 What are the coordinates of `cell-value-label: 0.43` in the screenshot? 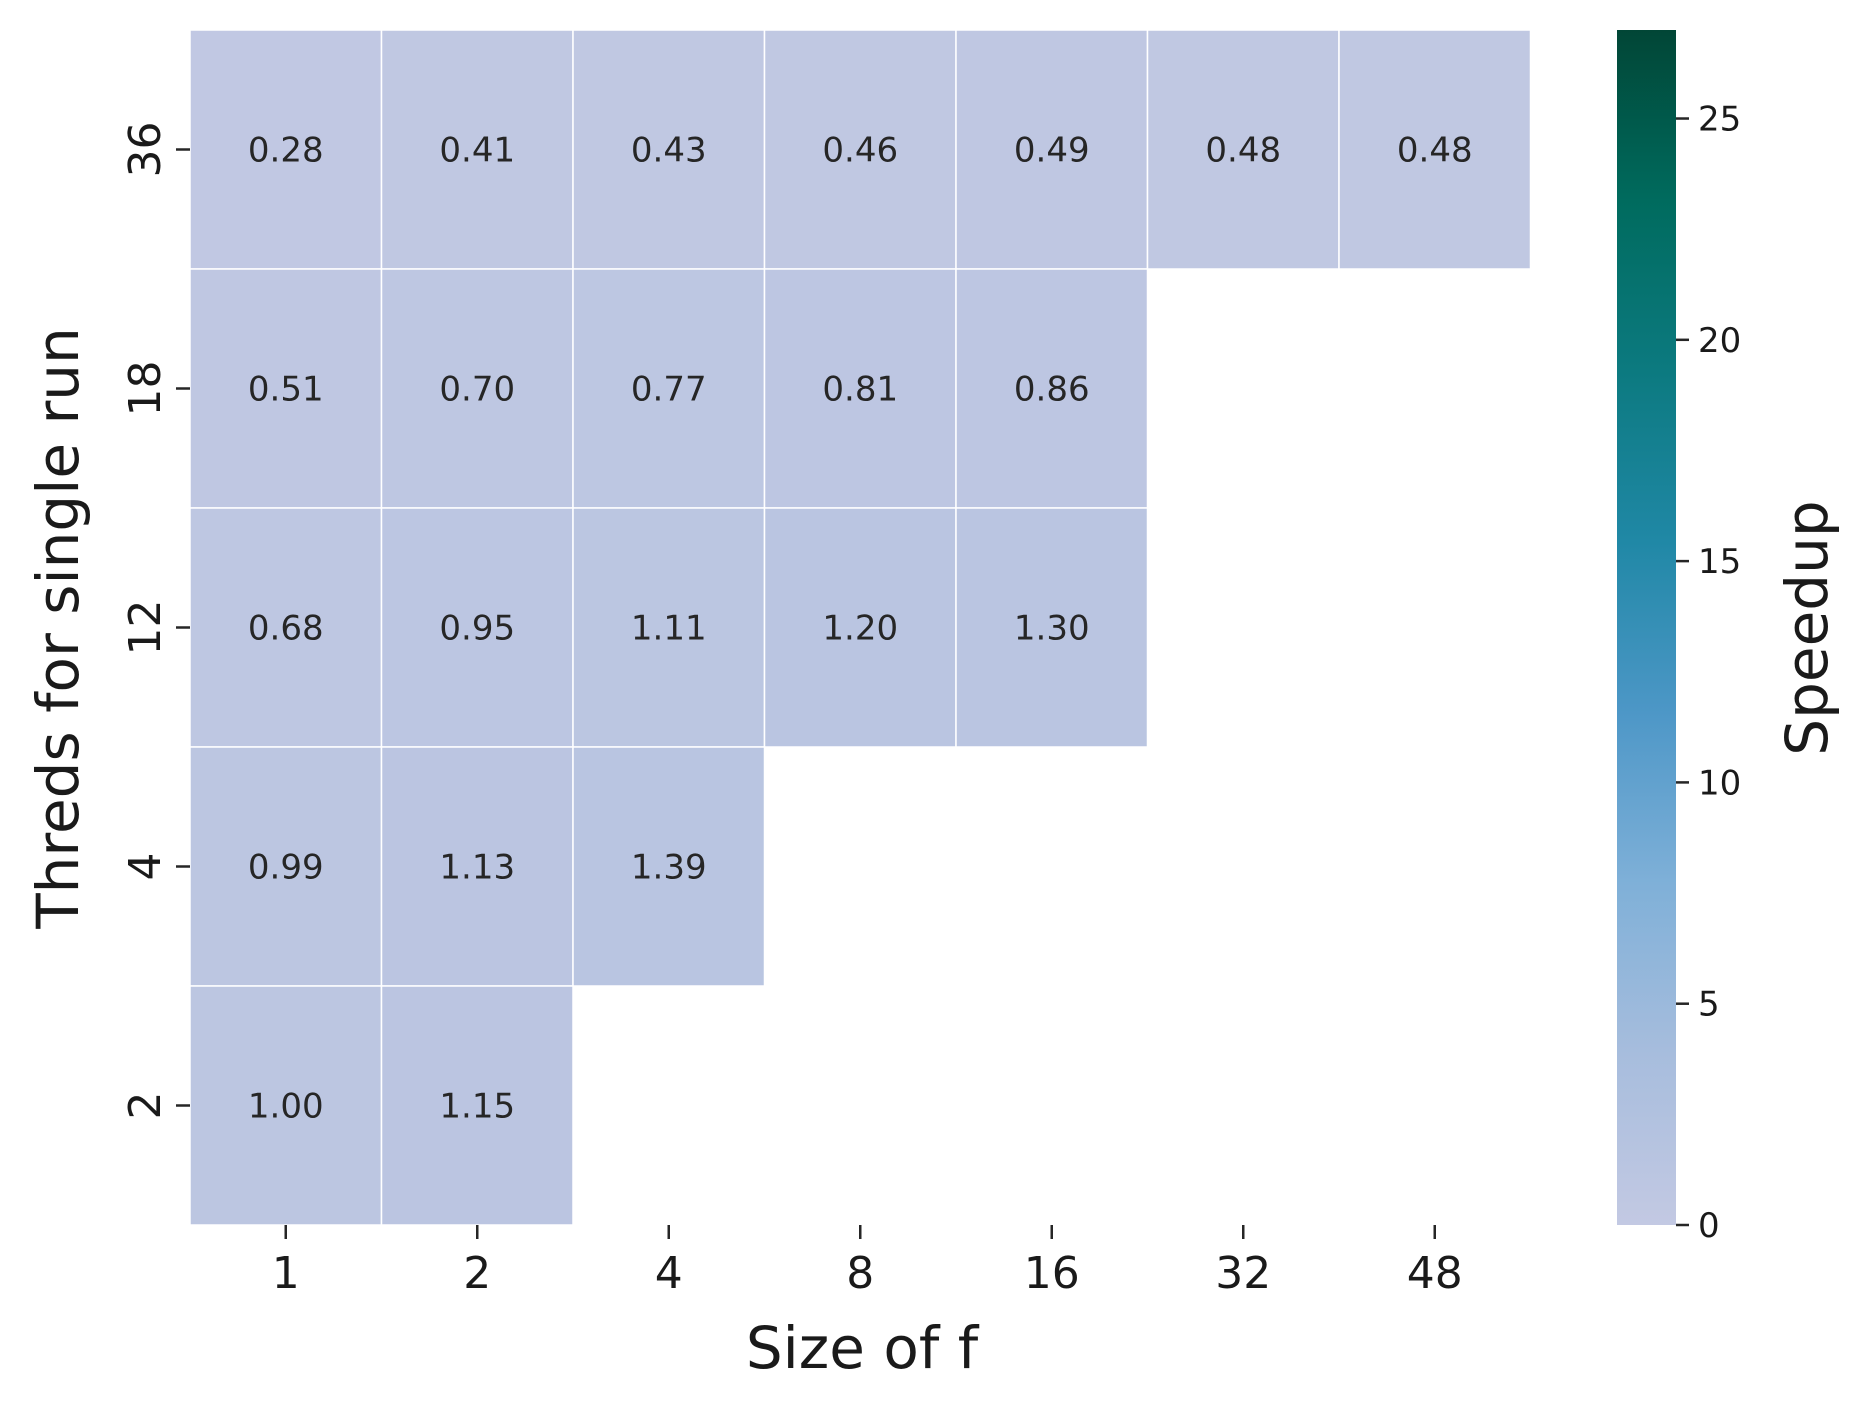 It's located at (669, 151).